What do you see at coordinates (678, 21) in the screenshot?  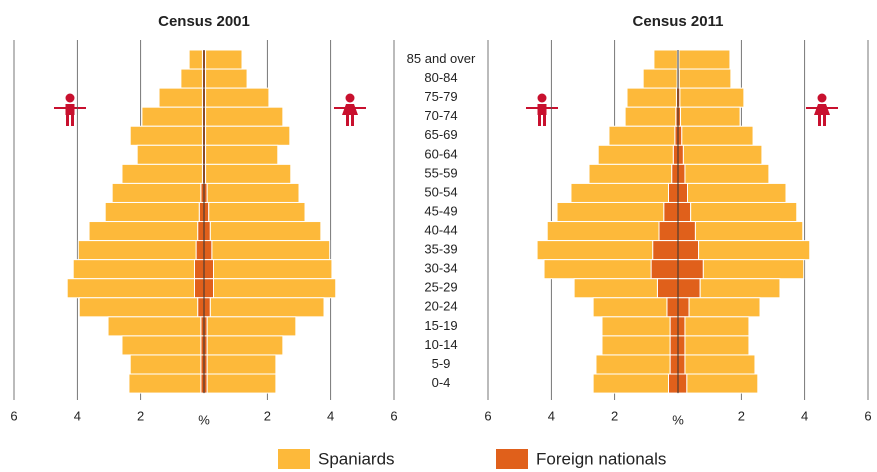 I see `panel-title: Census 2011` at bounding box center [678, 21].